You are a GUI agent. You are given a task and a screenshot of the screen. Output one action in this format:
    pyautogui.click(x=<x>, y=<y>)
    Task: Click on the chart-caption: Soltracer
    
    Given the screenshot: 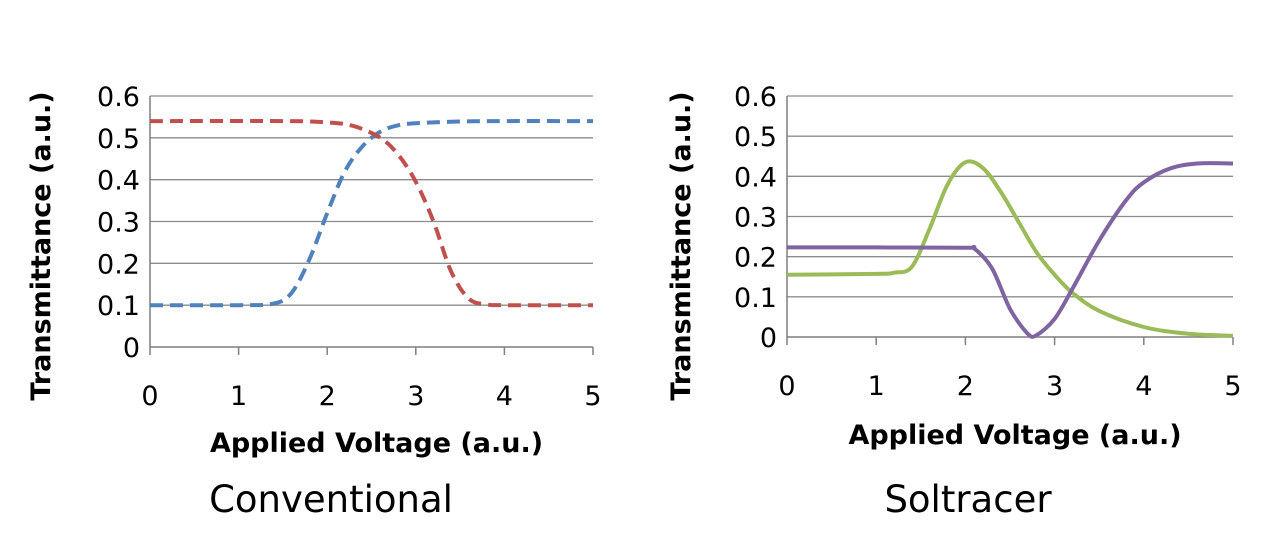 What is the action you would take?
    pyautogui.click(x=968, y=499)
    